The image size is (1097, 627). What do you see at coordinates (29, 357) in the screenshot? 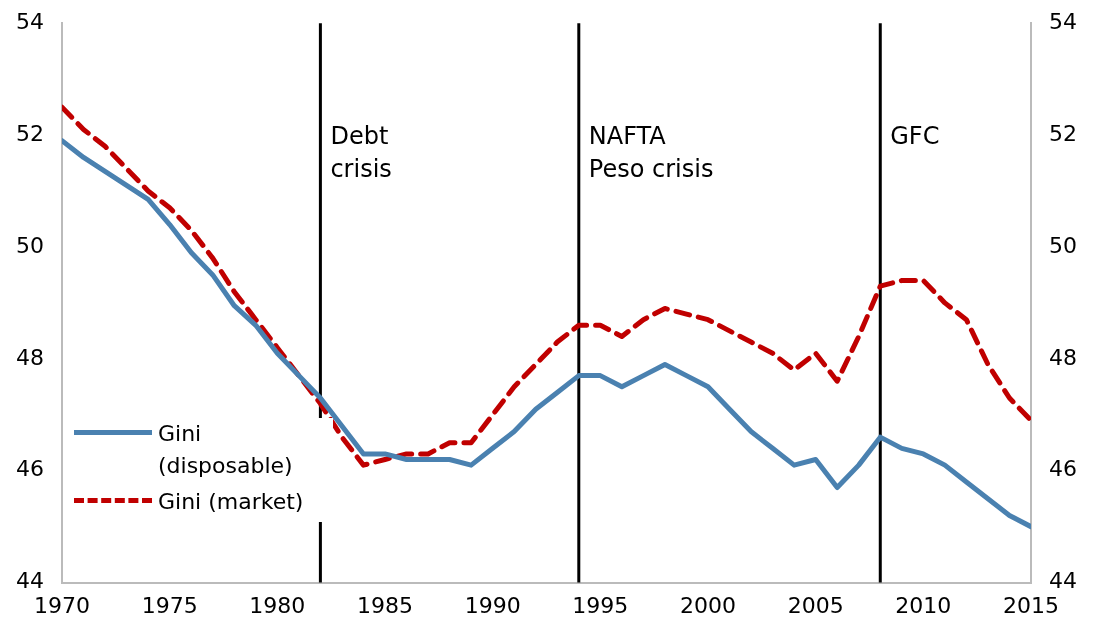
I see `y-tick-label: 48` at bounding box center [29, 357].